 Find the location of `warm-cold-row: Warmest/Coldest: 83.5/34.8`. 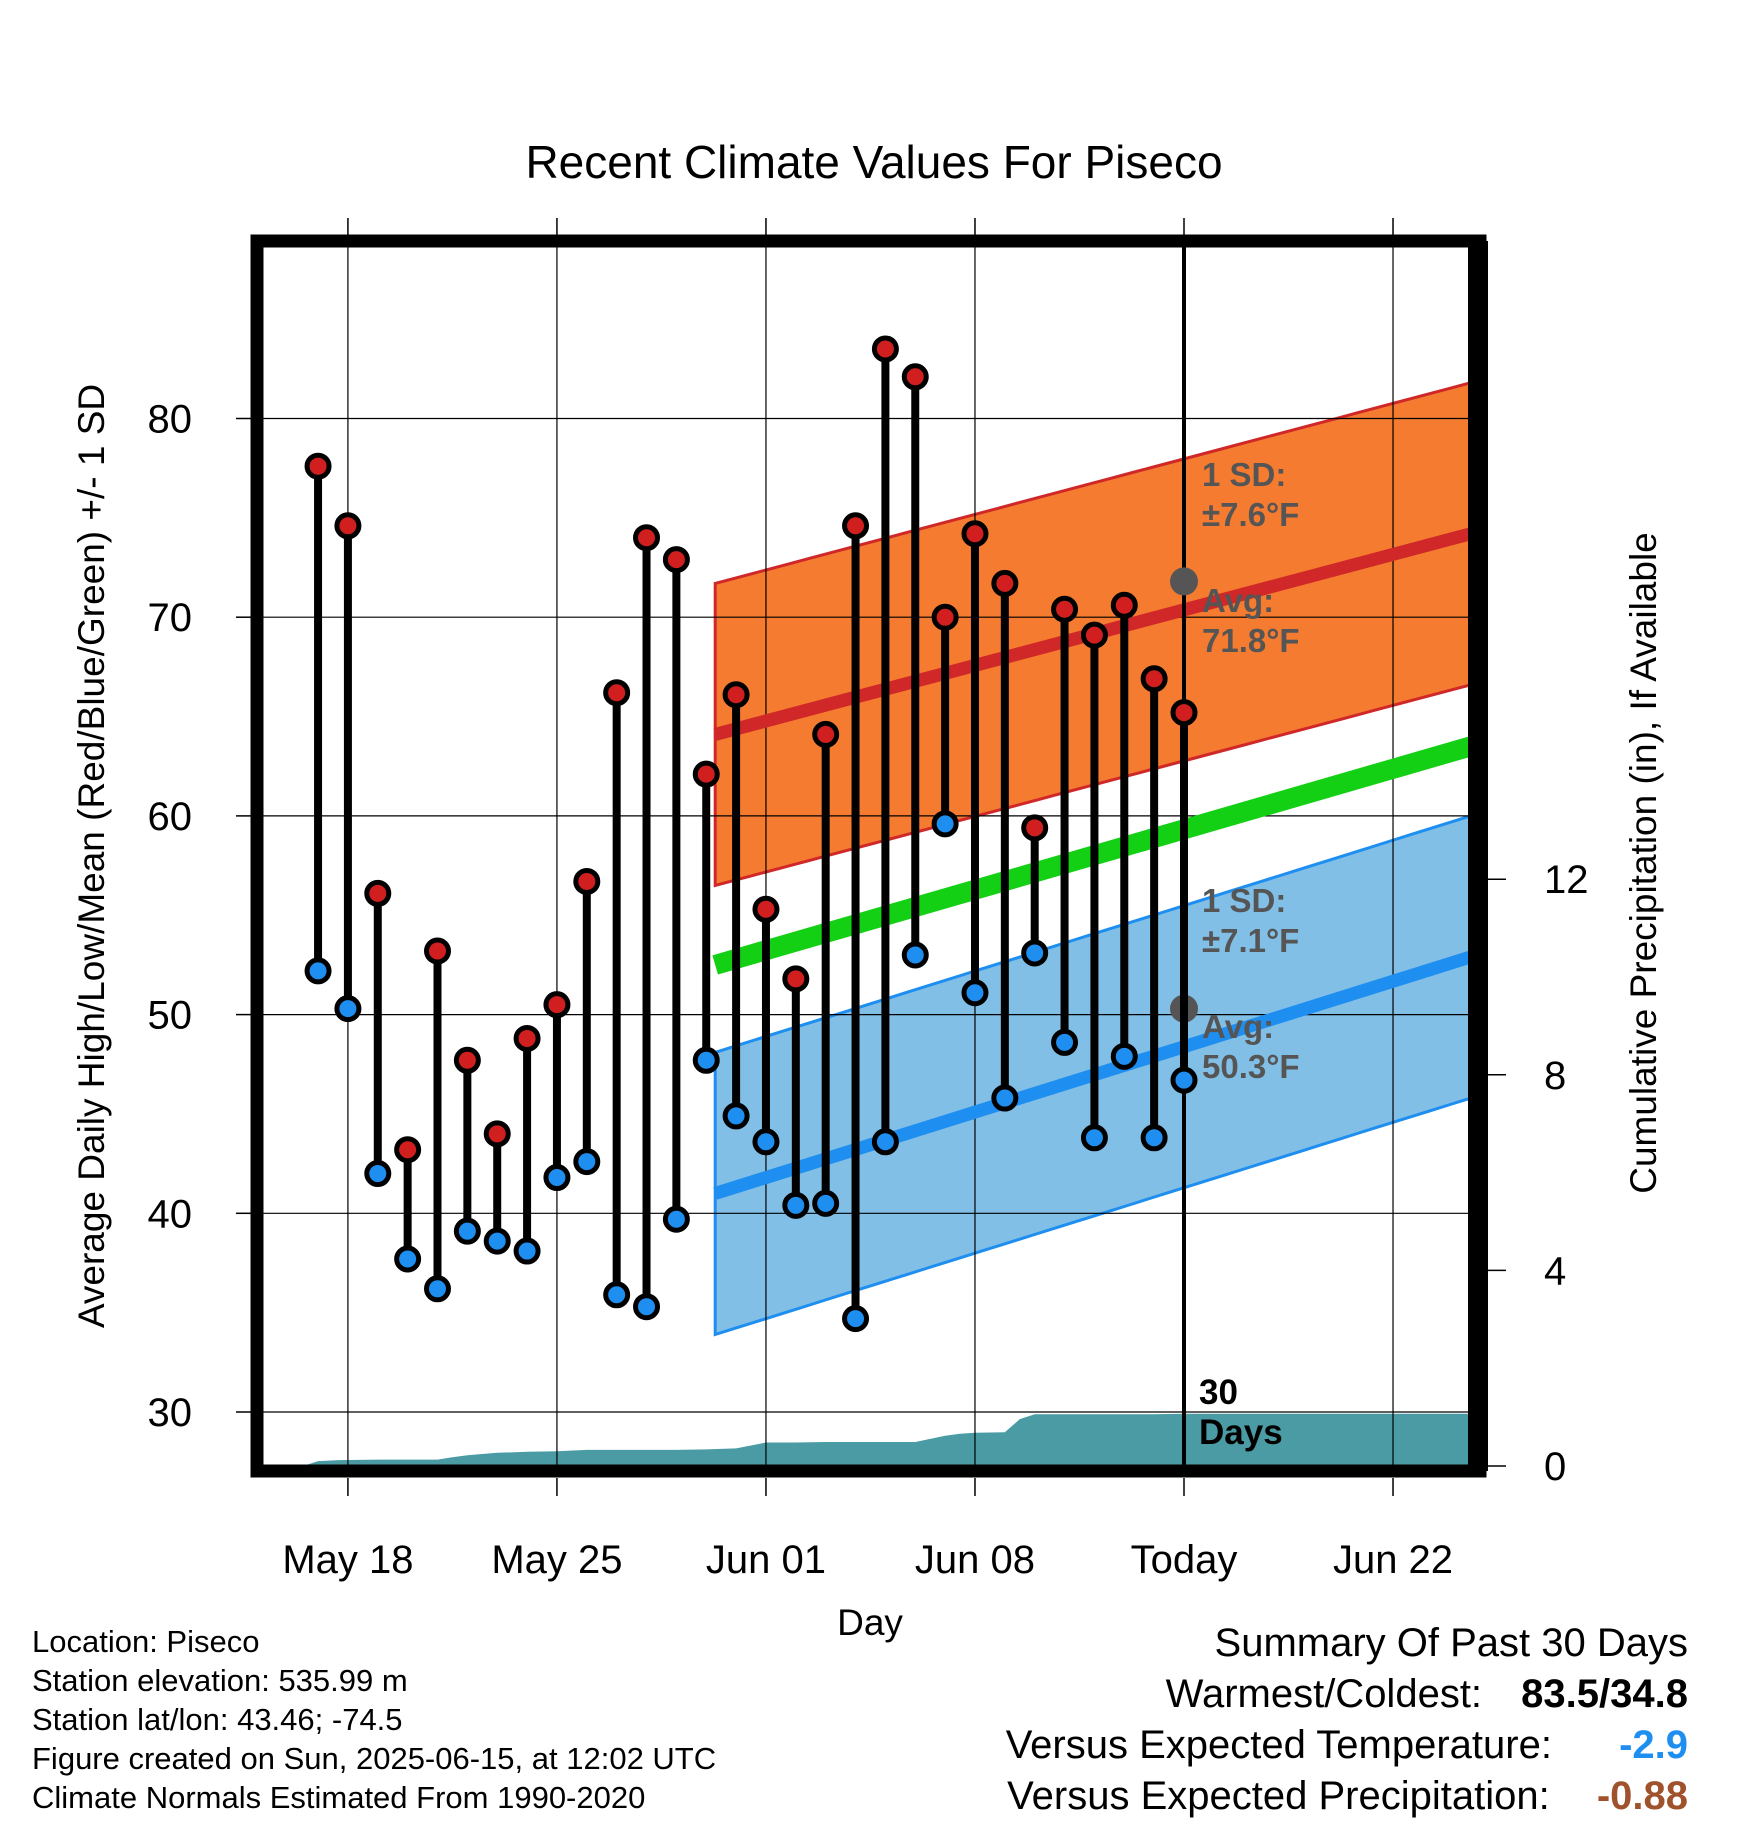

warm-cold-row: Warmest/Coldest: 83.5/34.8 is located at coordinates (1347, 1694).